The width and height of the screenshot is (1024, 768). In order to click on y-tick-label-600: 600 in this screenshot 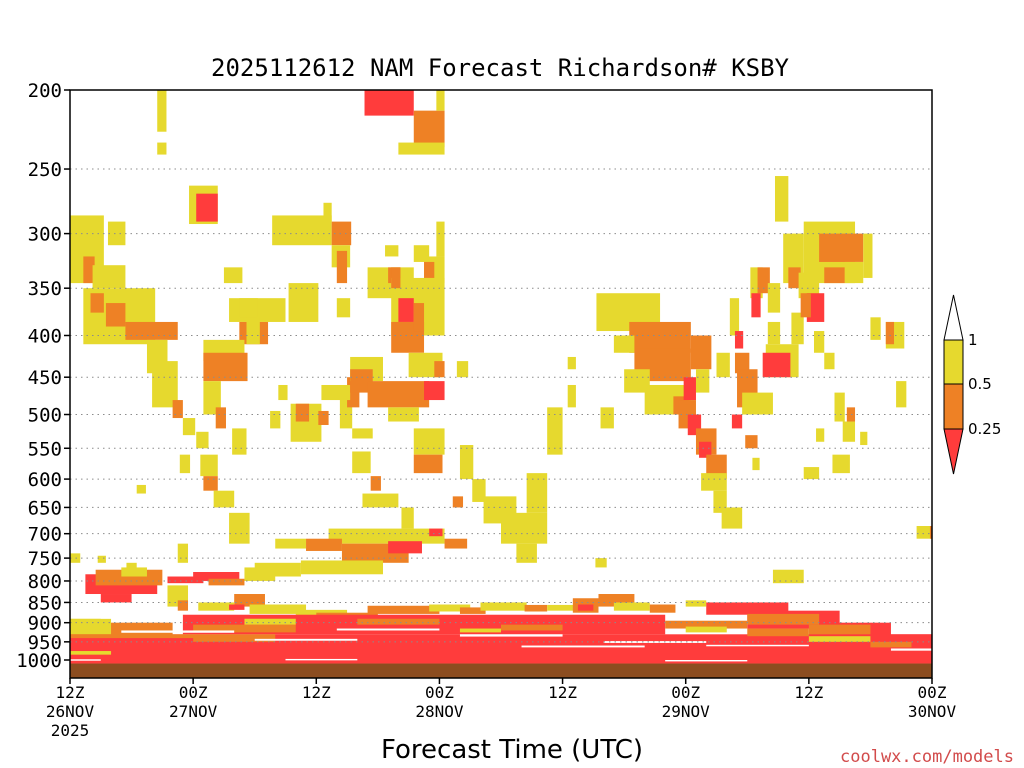, I will do `click(45, 480)`.